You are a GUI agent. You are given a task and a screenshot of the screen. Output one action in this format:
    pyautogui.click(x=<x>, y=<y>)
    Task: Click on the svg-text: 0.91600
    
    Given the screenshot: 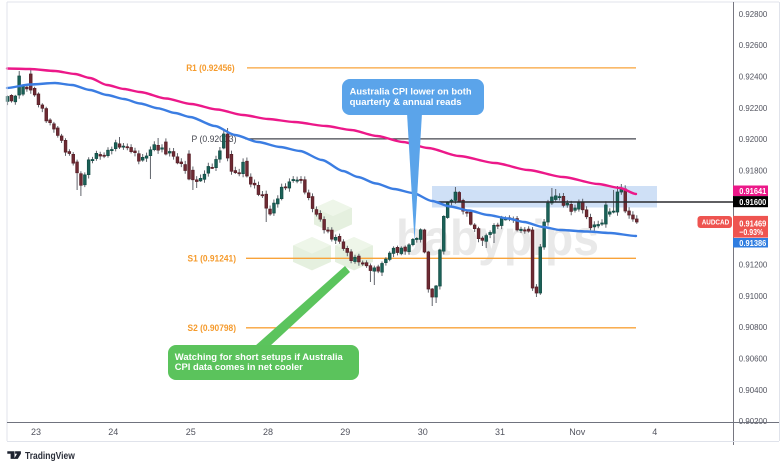 What is the action you would take?
    pyautogui.click(x=752, y=202)
    